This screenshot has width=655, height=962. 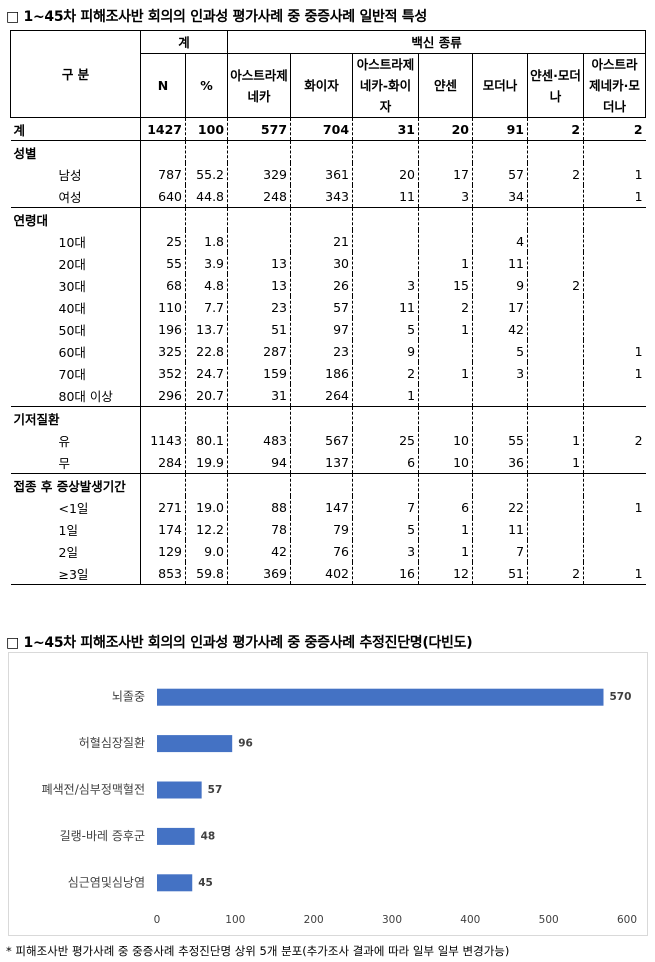 What do you see at coordinates (259, 507) in the screenshot?
I see `cell: 88` at bounding box center [259, 507].